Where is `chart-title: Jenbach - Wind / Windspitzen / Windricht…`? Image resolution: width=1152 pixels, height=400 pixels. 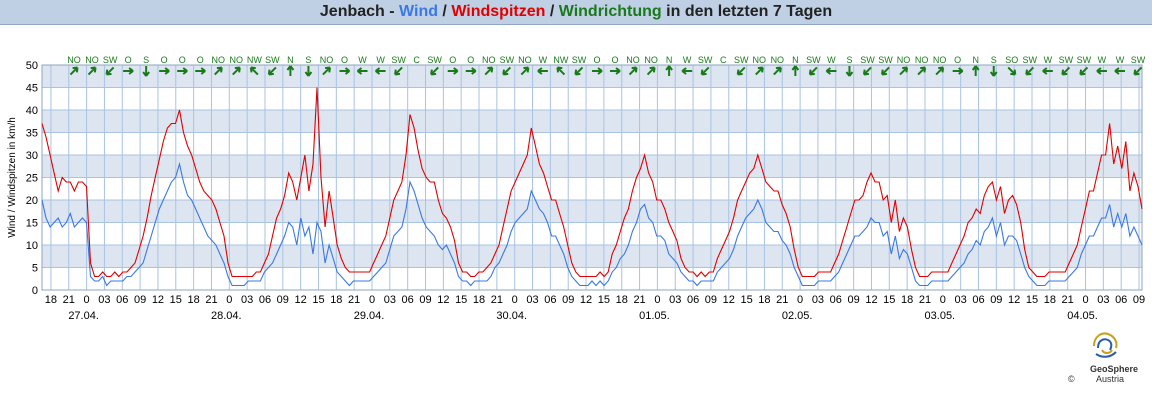
chart-title: Jenbach - Wind / Windspitzen / Windricht… is located at coordinates (576, 12).